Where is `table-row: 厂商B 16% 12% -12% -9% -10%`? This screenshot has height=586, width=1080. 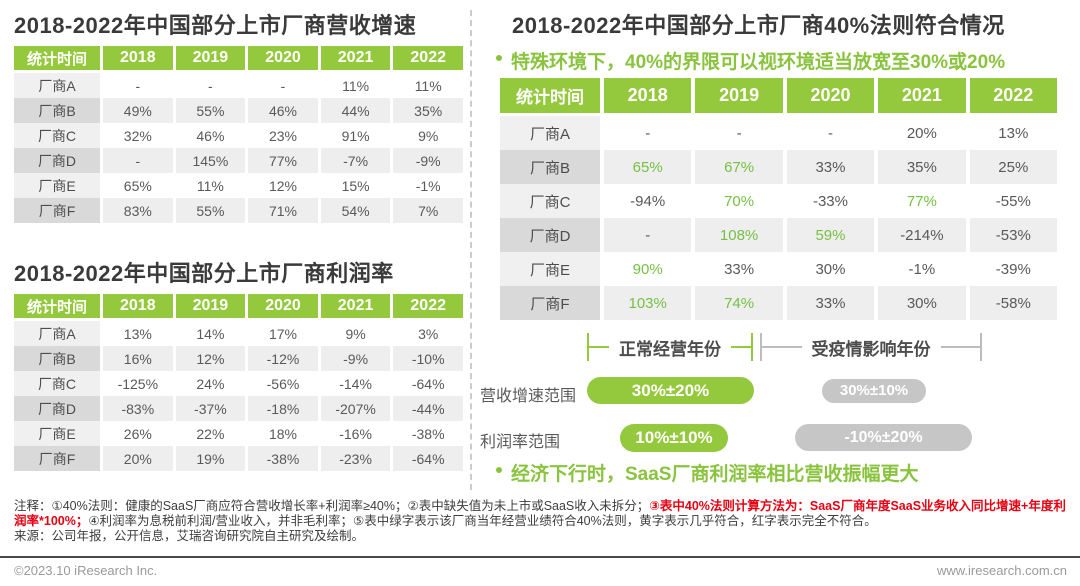 table-row: 厂商B 16% 12% -12% -9% -10% is located at coordinates (238, 358).